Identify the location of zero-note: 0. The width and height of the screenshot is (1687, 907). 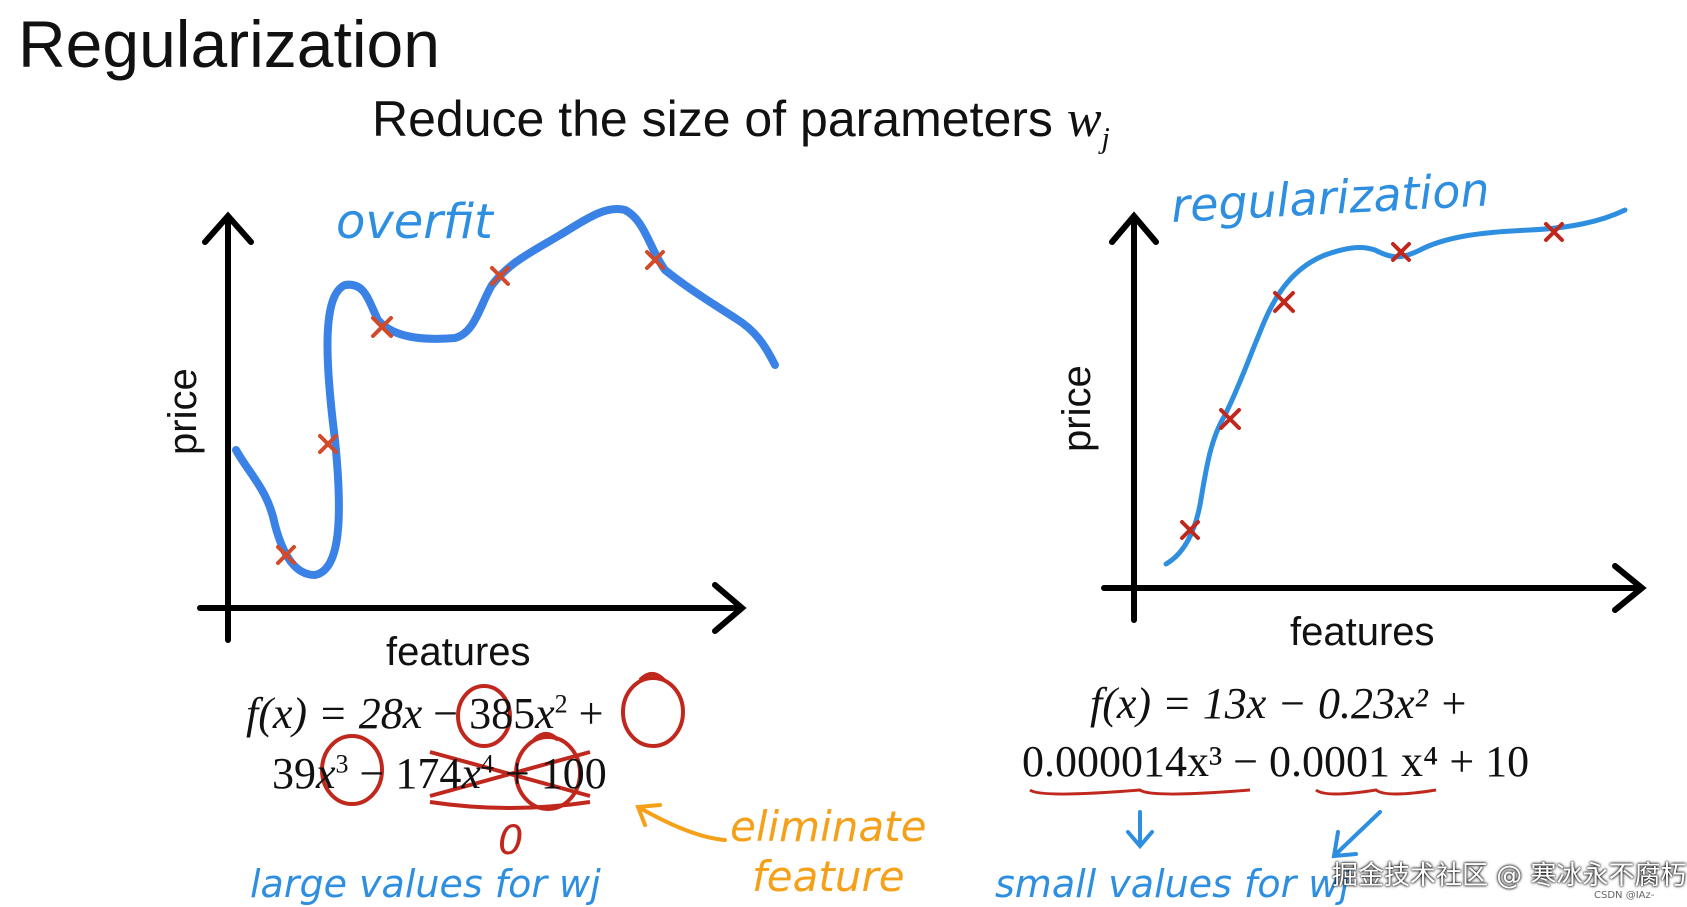
(511, 841).